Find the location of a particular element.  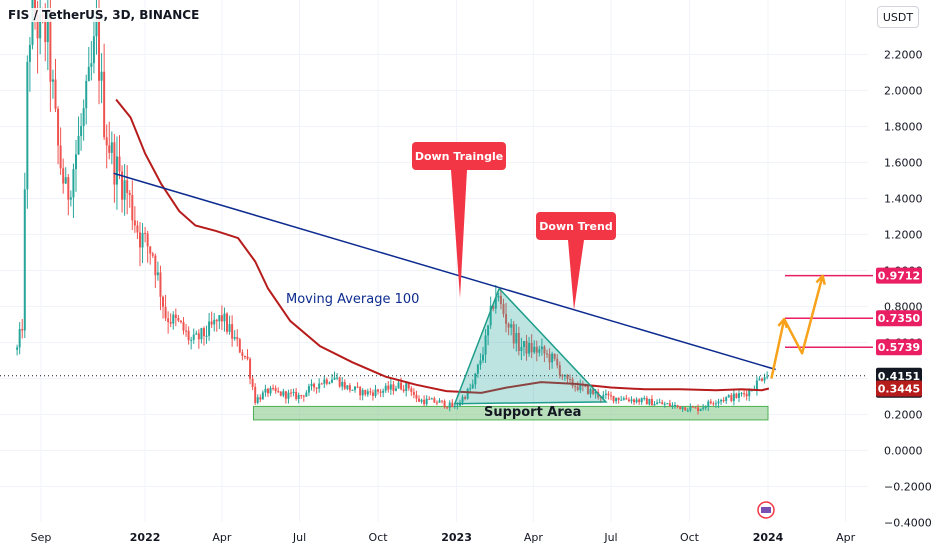

level-price-label: 0.9712 is located at coordinates (899, 276).